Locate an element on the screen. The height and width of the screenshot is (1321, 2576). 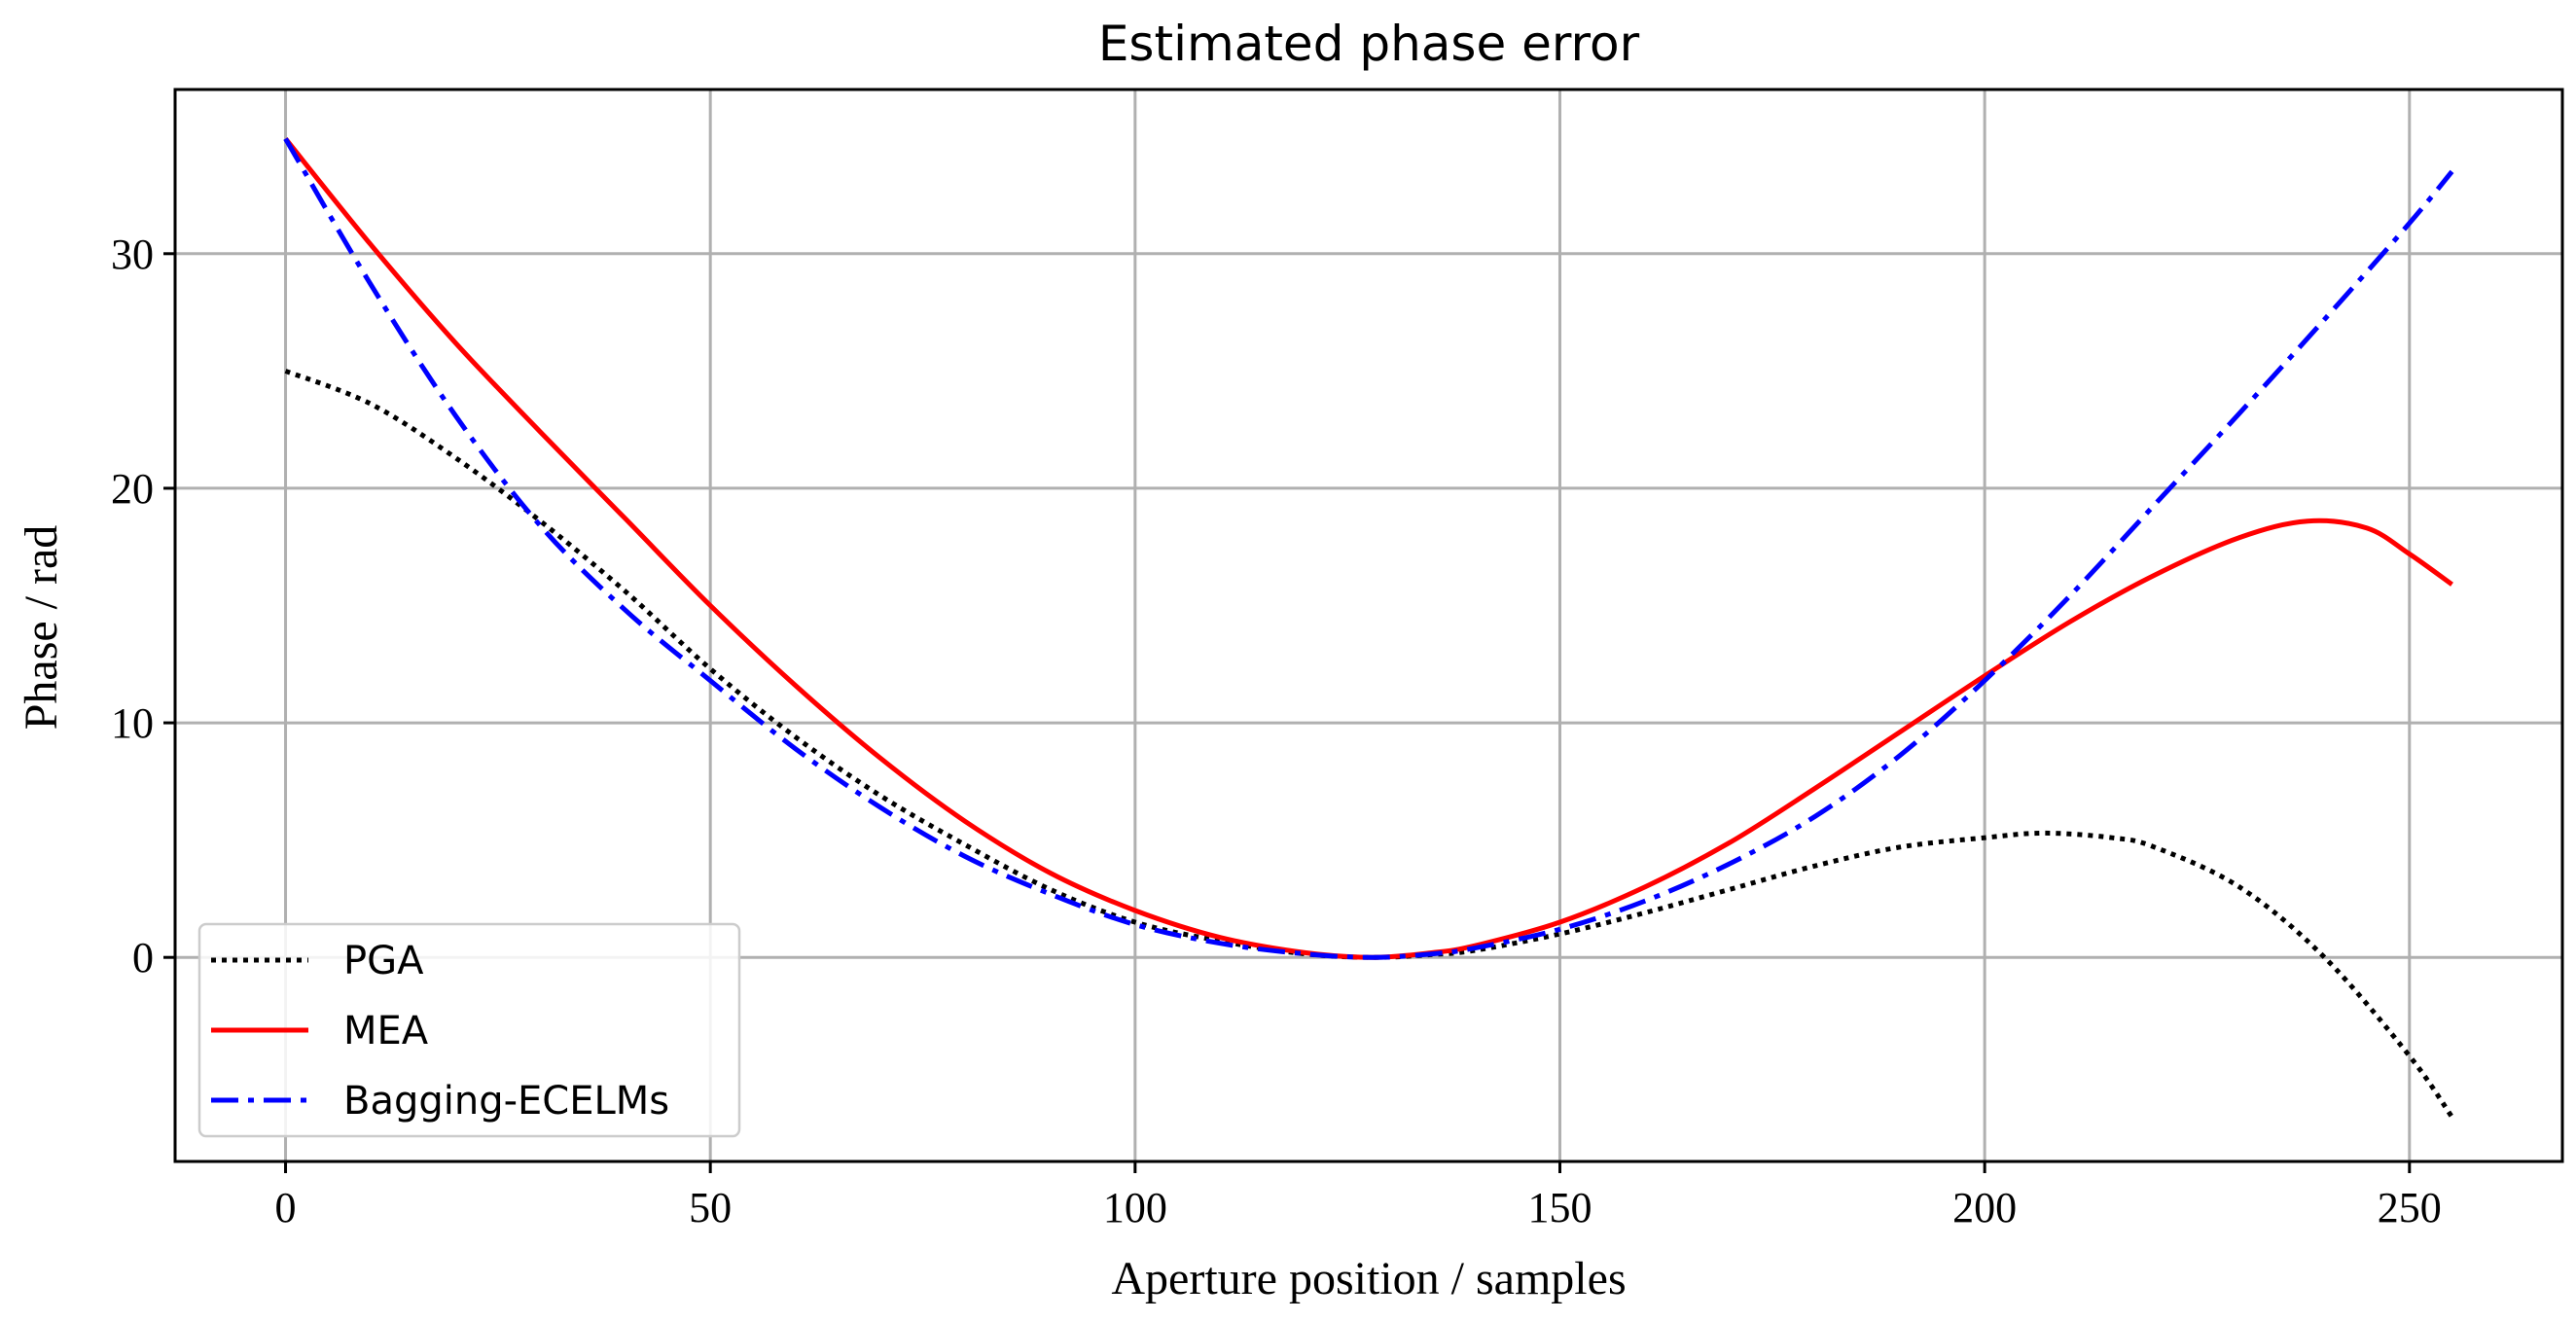
x-tick-label: 50 is located at coordinates (710, 1208).